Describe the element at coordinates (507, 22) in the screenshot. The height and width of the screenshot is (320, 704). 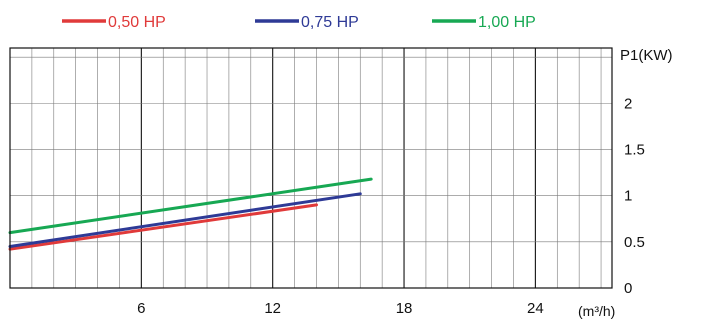
I see `legend-label-2: 1,00 HP` at that location.